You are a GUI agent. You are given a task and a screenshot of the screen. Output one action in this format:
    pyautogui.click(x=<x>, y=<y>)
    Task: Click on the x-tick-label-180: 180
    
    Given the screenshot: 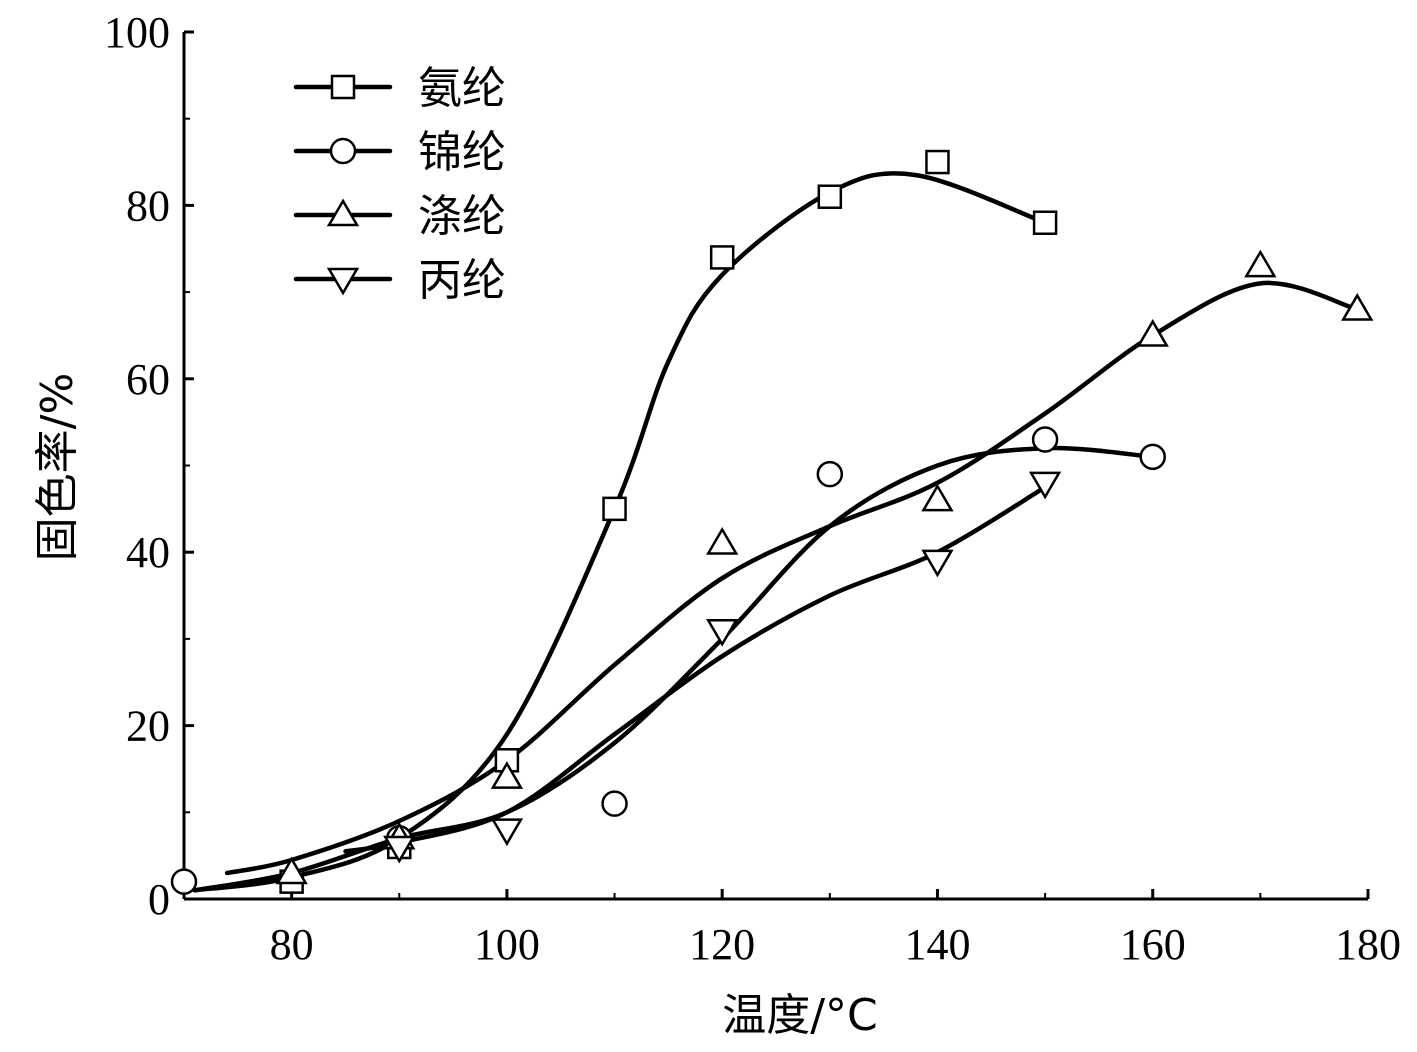 What is the action you would take?
    pyautogui.click(x=1368, y=944)
    